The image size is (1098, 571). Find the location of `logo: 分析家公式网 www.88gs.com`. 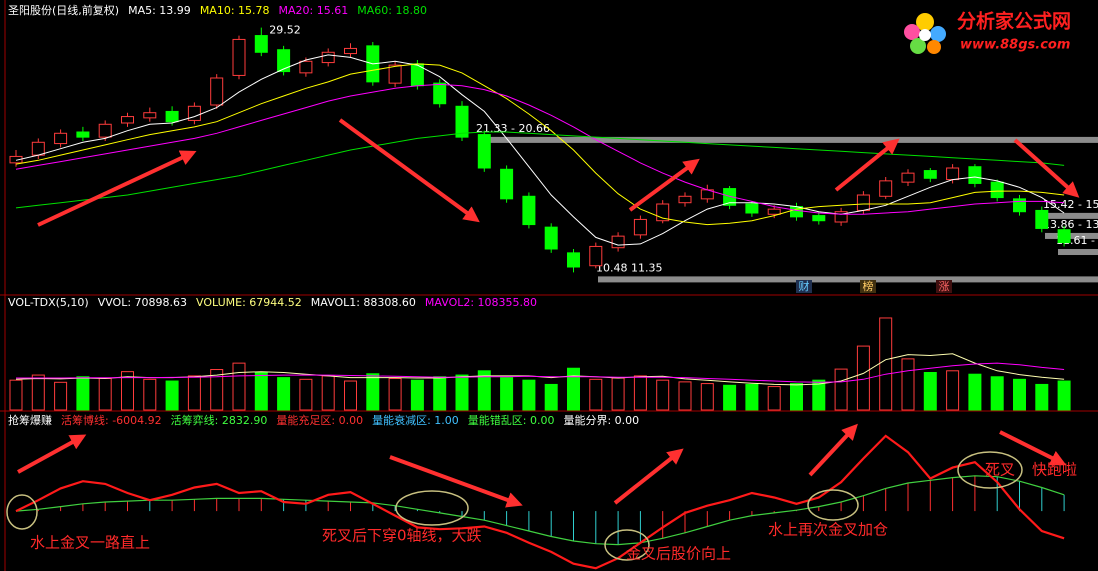

logo: 分析家公式网 www.88gs.com is located at coordinates (987, 32).